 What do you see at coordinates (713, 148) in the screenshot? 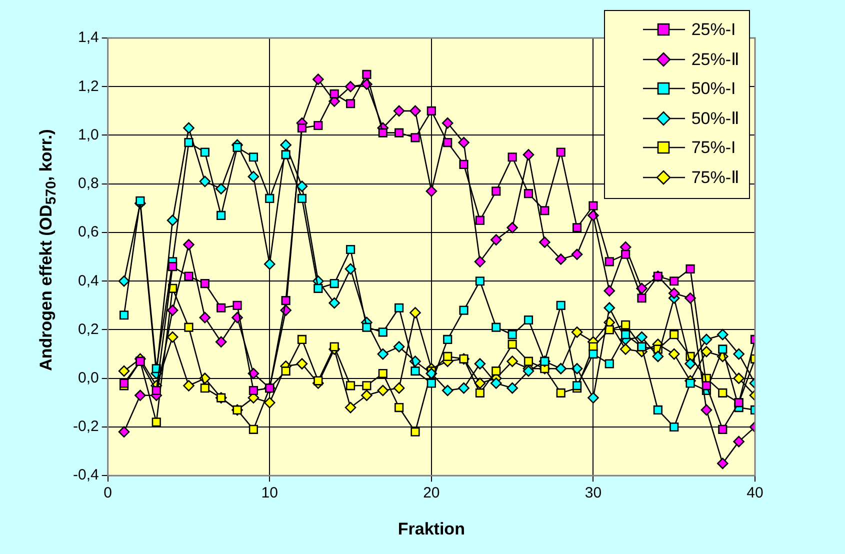
I see `legend-label: 75%-I` at bounding box center [713, 148].